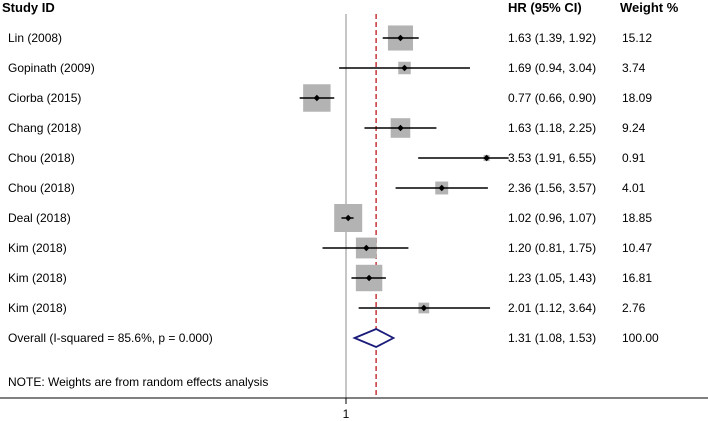 The height and width of the screenshot is (421, 708). I want to click on weight-value: 0.91, so click(634, 158).